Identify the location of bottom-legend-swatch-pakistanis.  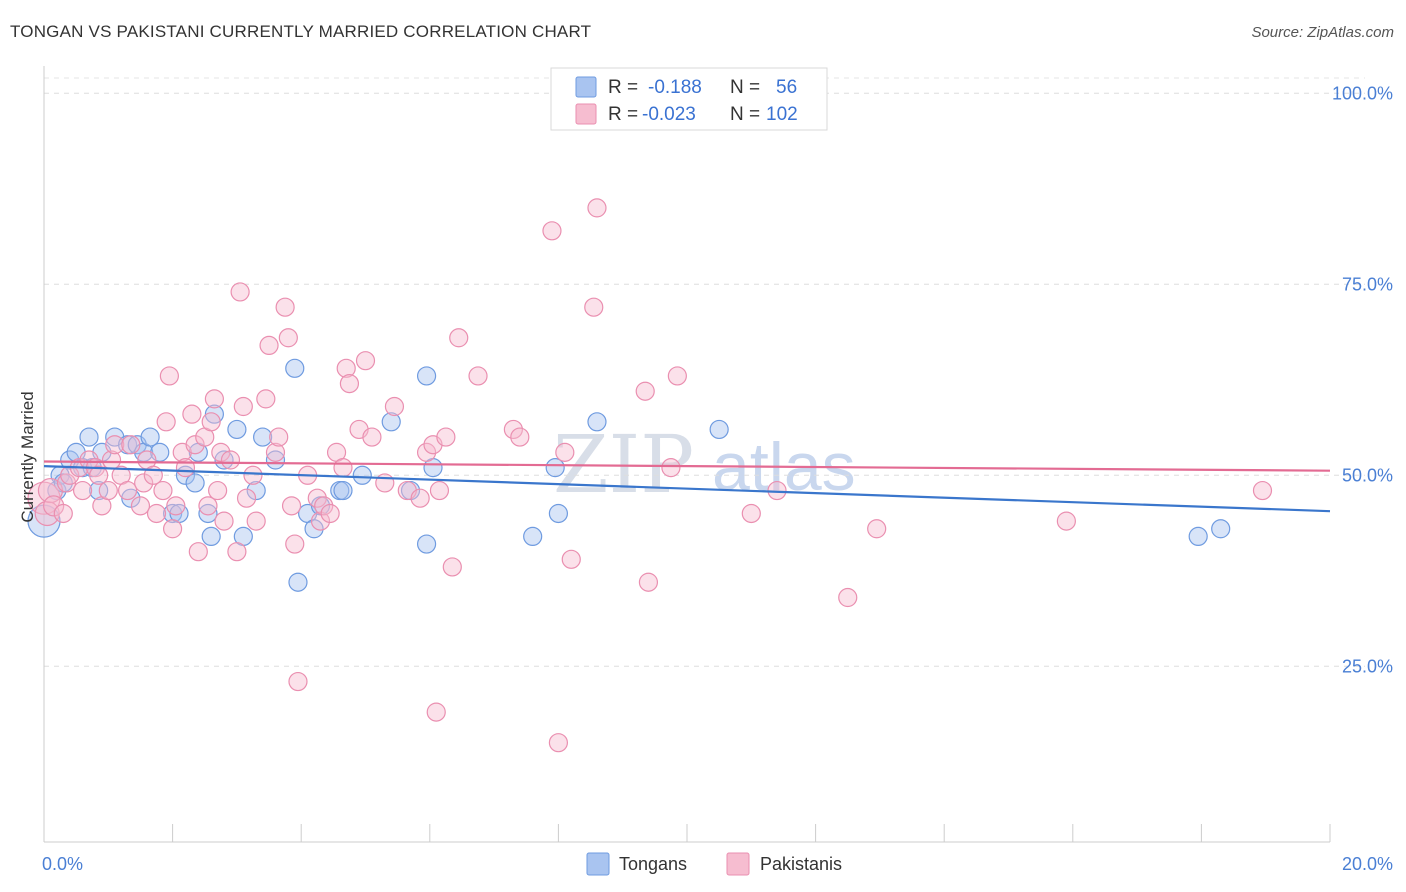
(738, 864).